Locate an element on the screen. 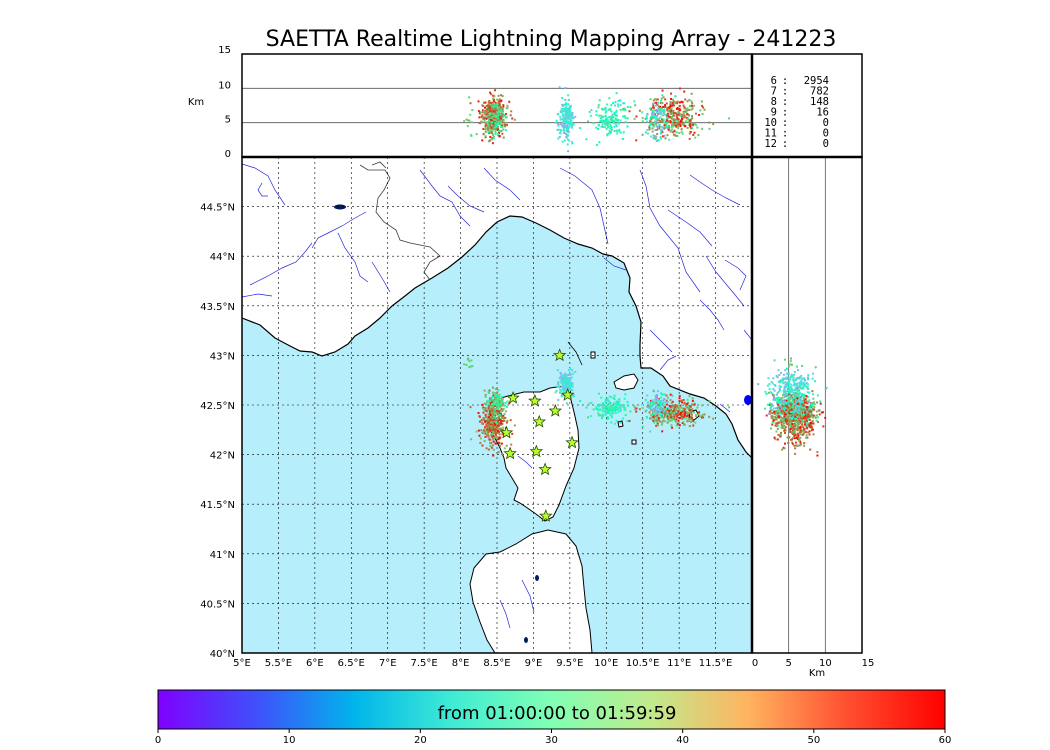 Image resolution: width=1050 pixels, height=750 pixels. station-star-icon is located at coordinates (559, 355).